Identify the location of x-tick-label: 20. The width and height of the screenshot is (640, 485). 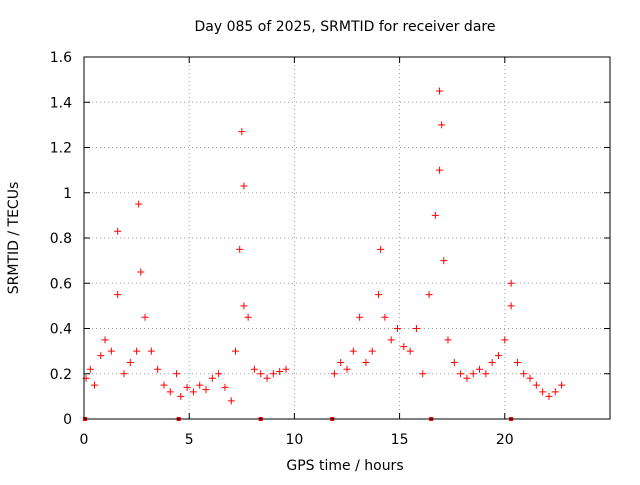
(505, 440).